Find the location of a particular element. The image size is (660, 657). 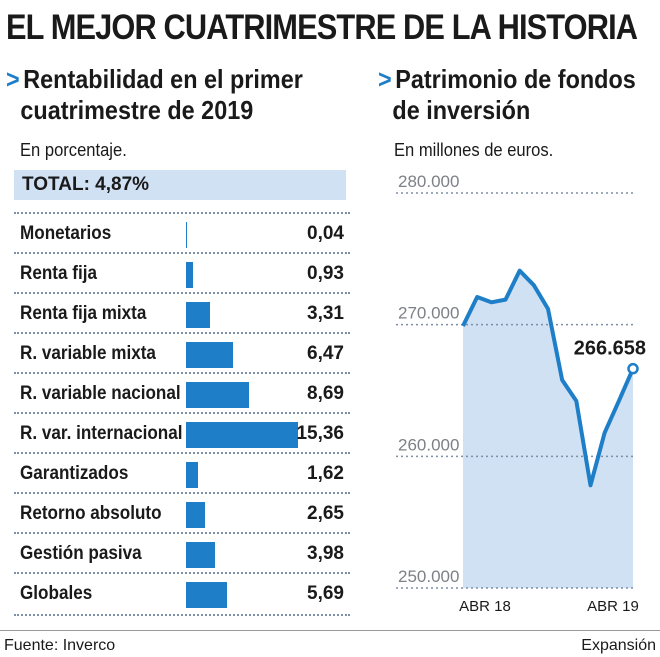

area-fill is located at coordinates (548, 429).